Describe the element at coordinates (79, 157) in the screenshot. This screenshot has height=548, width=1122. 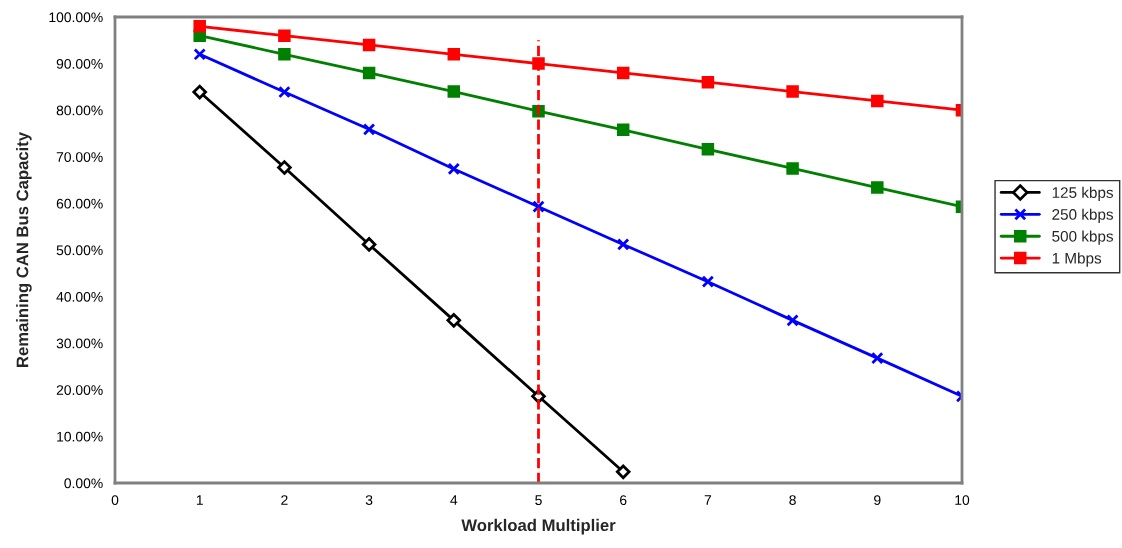
I see `y-tick-label: 70.00%` at that location.